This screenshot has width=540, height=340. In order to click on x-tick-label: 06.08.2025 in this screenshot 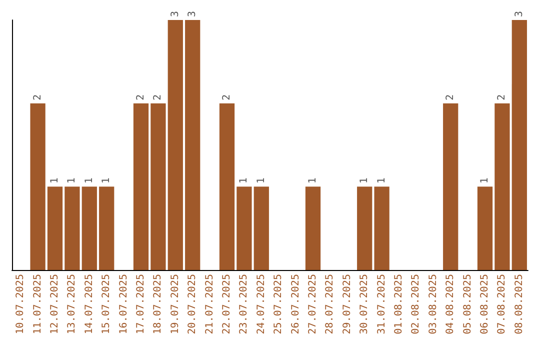, I will do `click(485, 304)`.